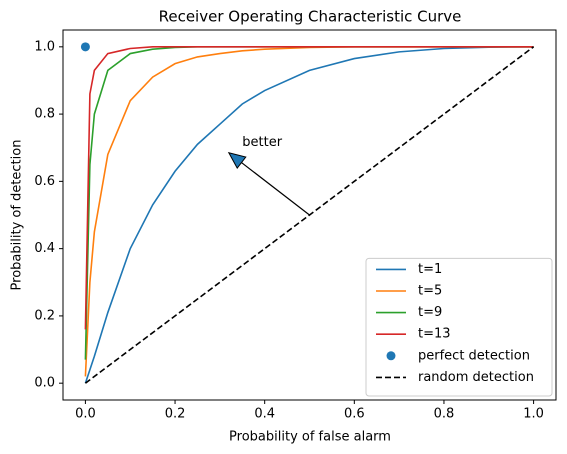 The width and height of the screenshot is (567, 454). Describe the element at coordinates (44, 248) in the screenshot. I see `y-tick-label: 0.4` at that location.